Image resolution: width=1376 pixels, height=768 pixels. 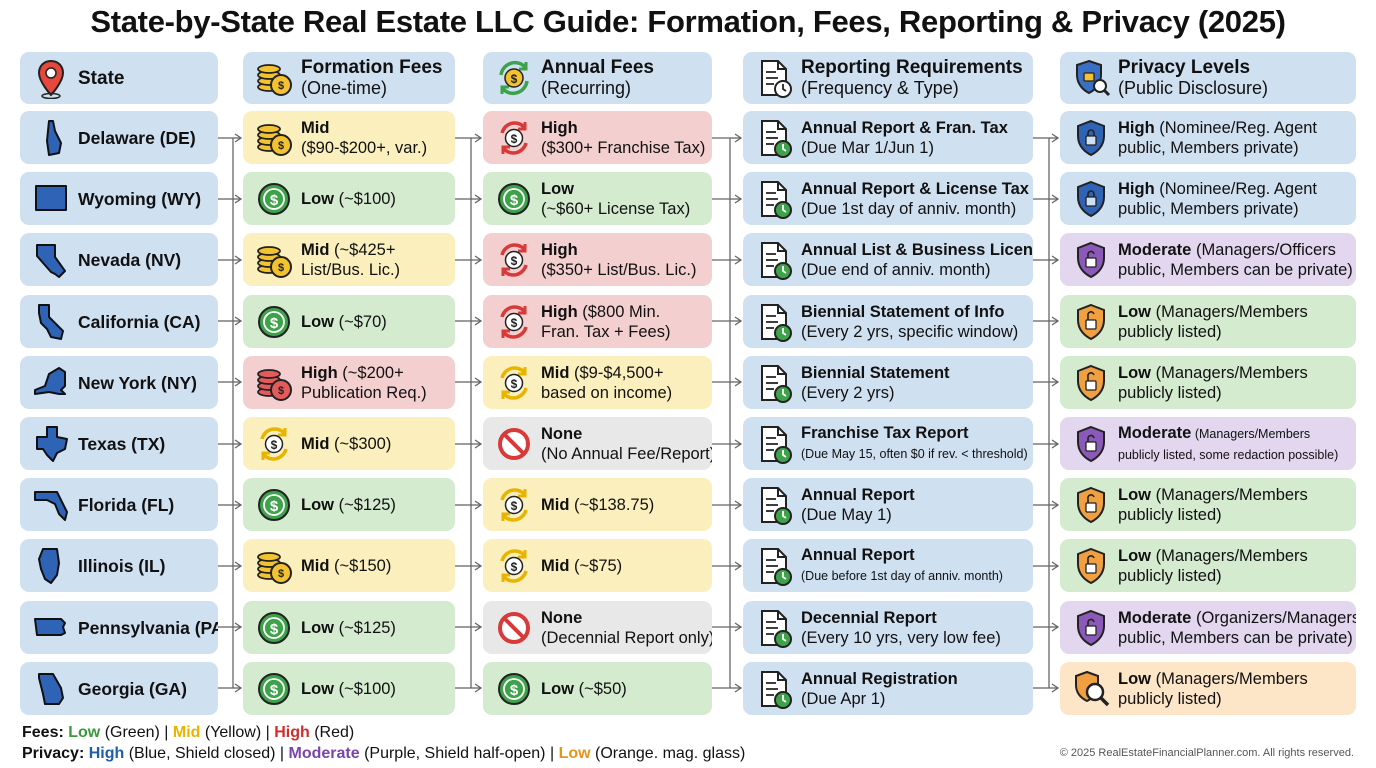 I want to click on annual-fee-card: None (Decennial Report only), so click(x=597, y=627).